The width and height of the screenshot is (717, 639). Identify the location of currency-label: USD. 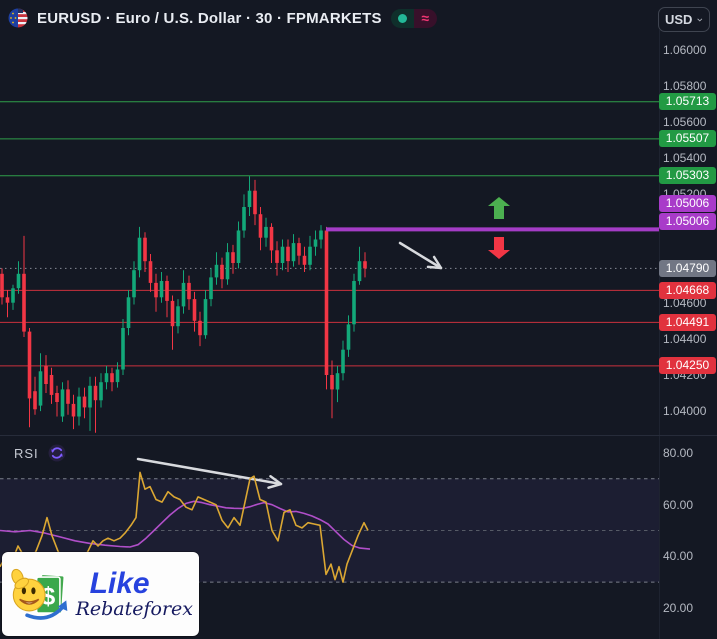
(679, 19).